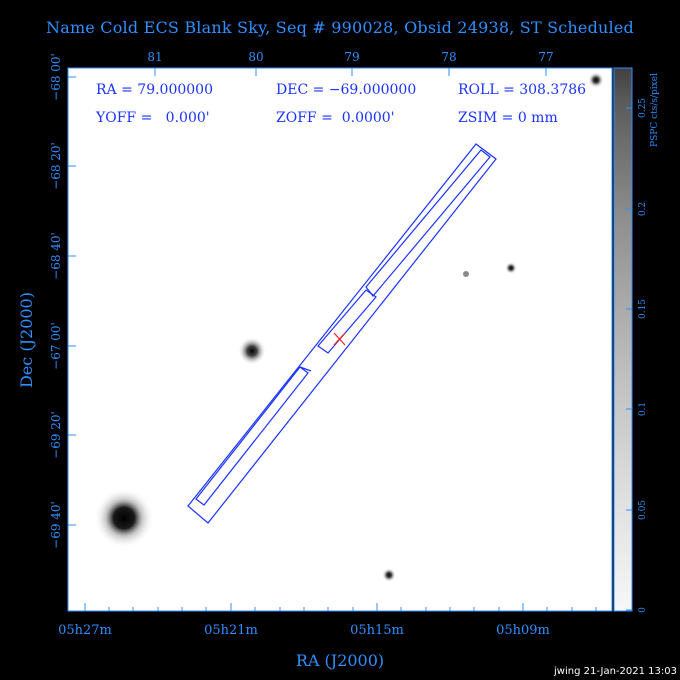  I want to click on bottom-tick-label: 05h15m, so click(377, 630).